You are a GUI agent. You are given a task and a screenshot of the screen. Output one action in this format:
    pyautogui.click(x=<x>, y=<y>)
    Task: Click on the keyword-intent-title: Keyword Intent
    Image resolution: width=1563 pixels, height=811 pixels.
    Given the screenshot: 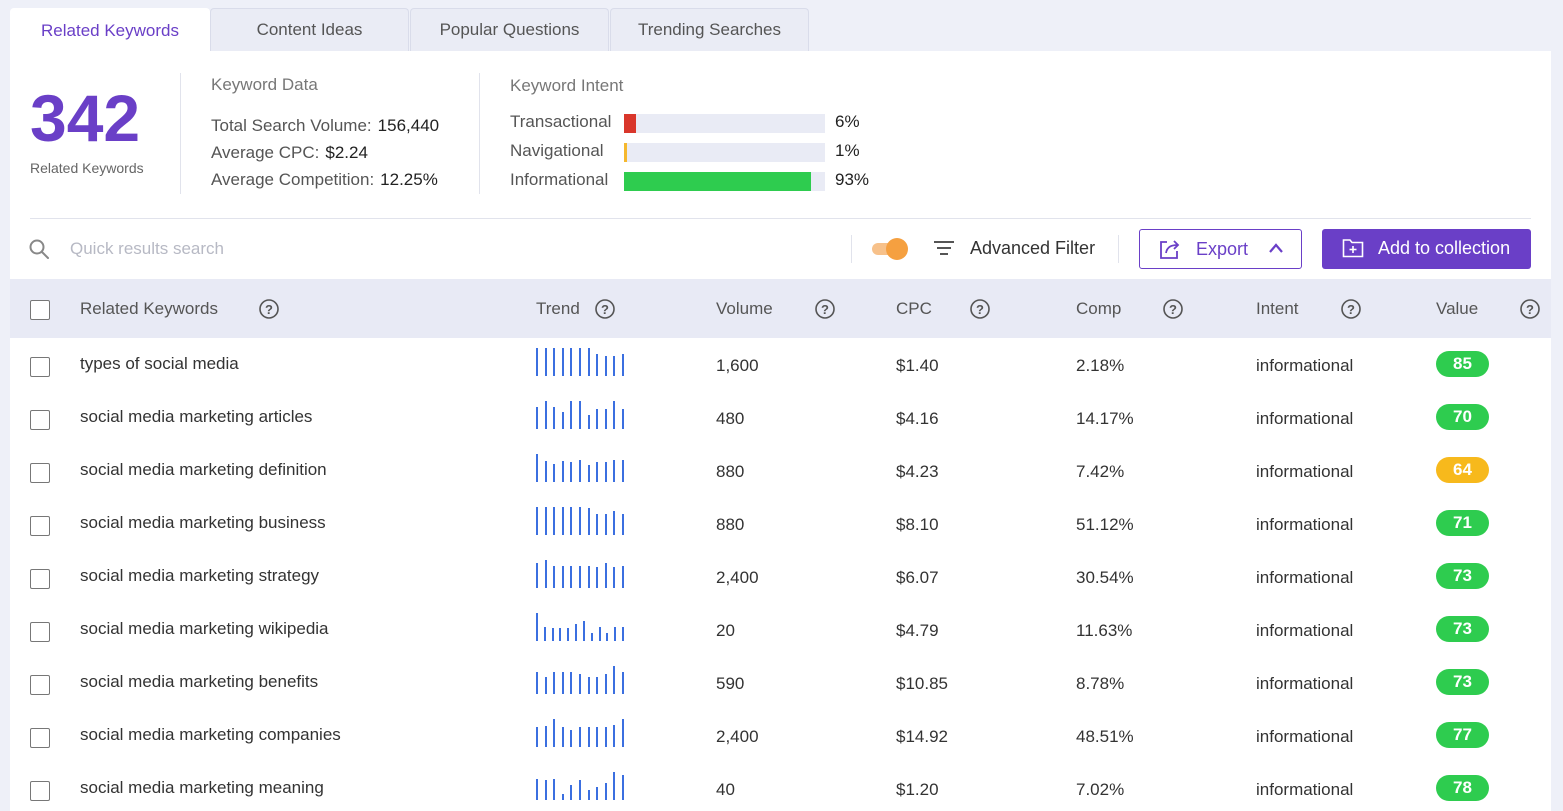 What is the action you would take?
    pyautogui.click(x=567, y=85)
    